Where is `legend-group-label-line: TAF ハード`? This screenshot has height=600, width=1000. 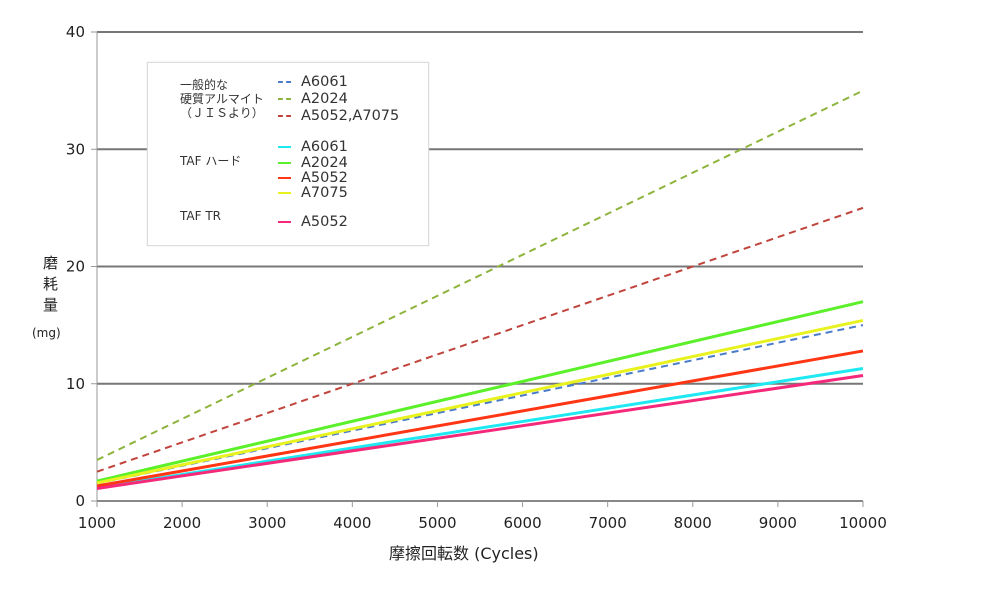
legend-group-label-line: TAF ハード is located at coordinates (211, 161).